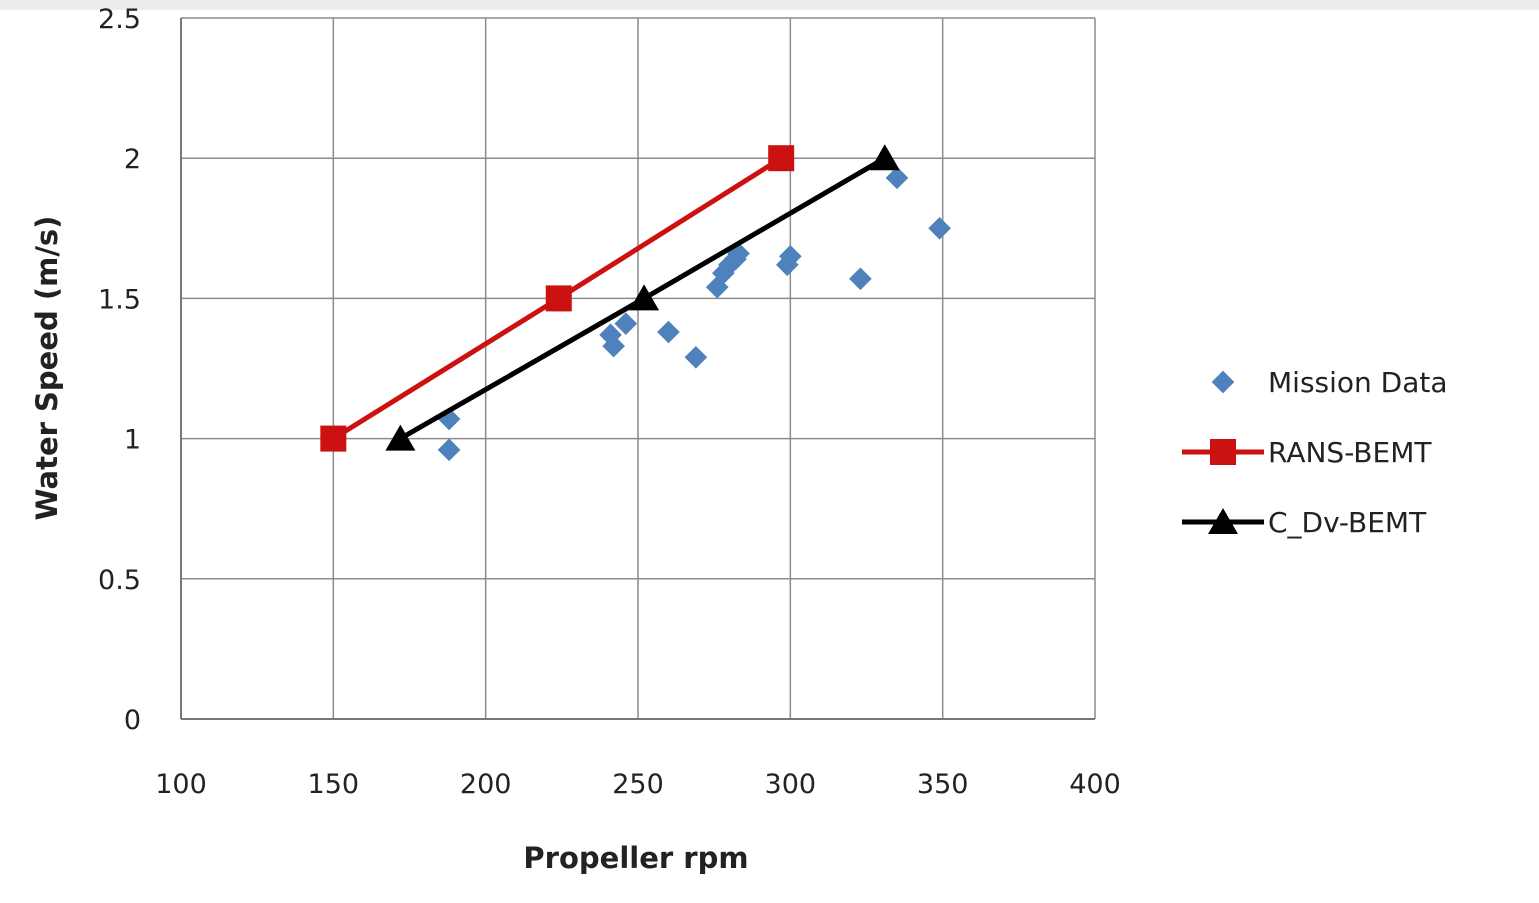 Image resolution: width=1539 pixels, height=903 pixels. I want to click on legend-item-mission-data: Mission Data, so click(1329, 382).